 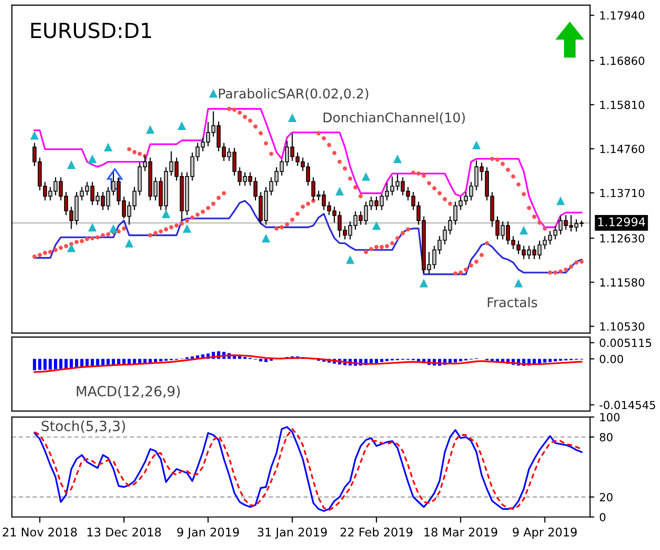 What do you see at coordinates (128, 392) in the screenshot?
I see `text: MACD(12,26,9)` at bounding box center [128, 392].